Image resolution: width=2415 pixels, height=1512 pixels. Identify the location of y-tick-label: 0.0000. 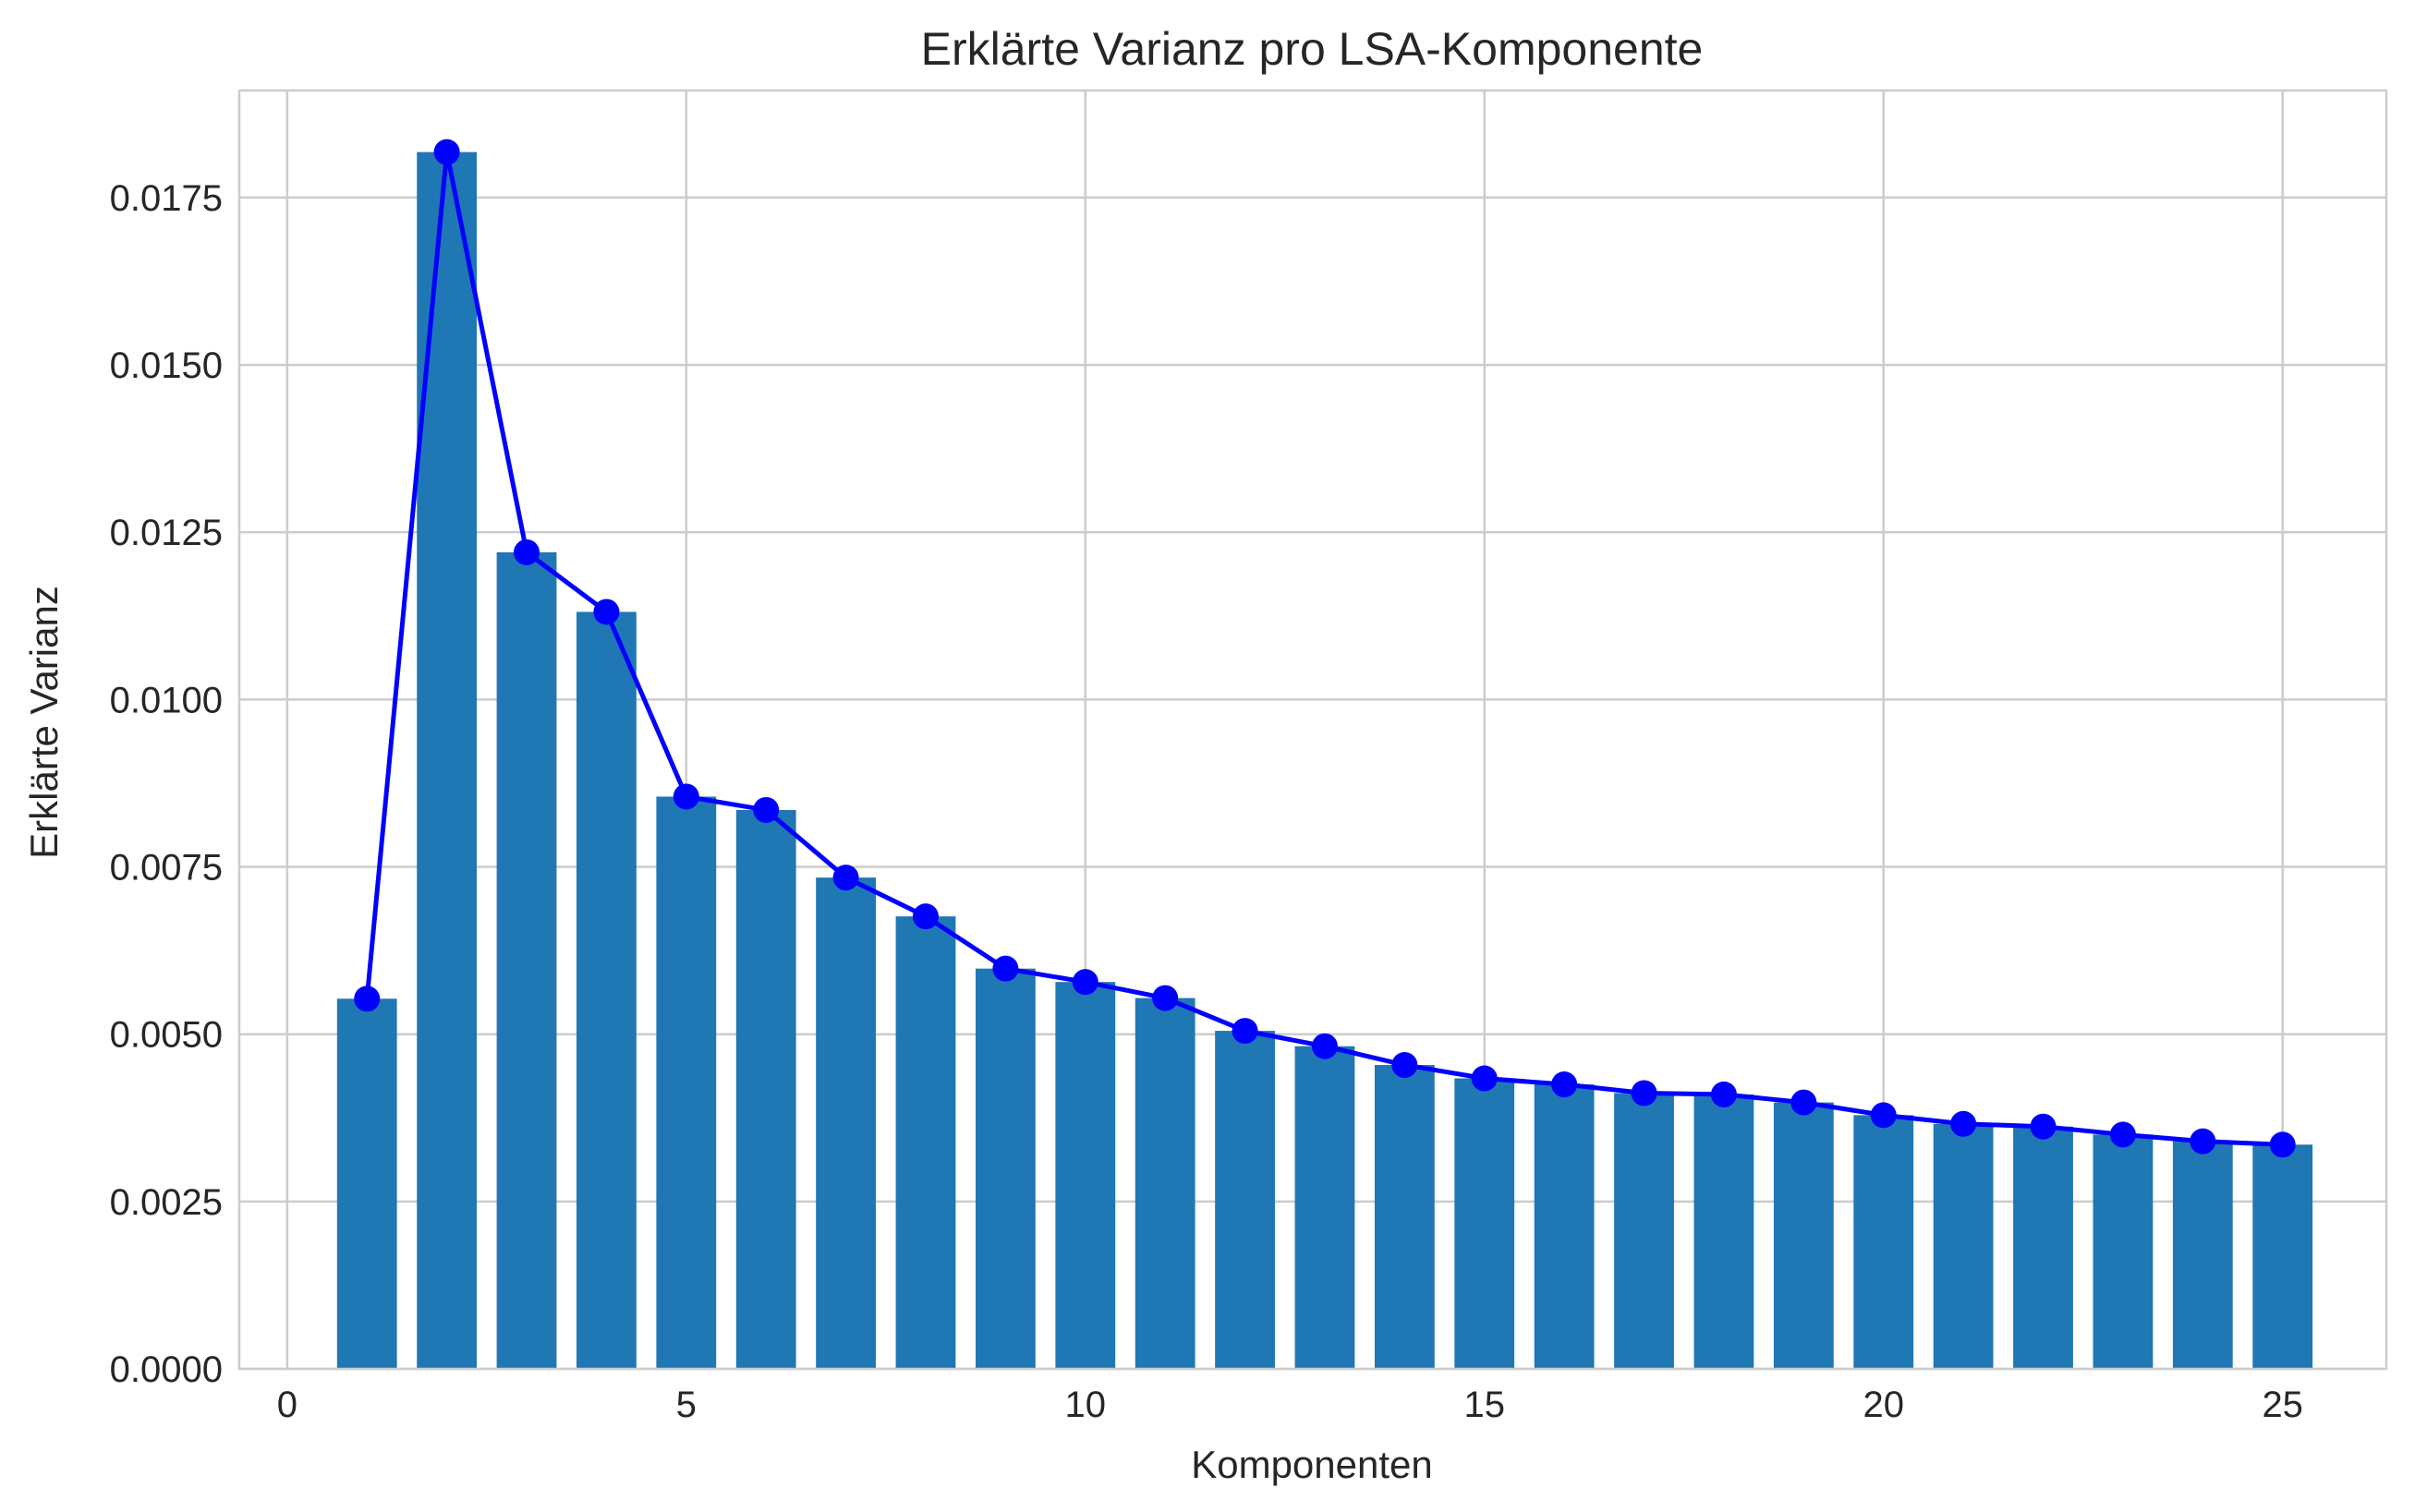
(166, 1369).